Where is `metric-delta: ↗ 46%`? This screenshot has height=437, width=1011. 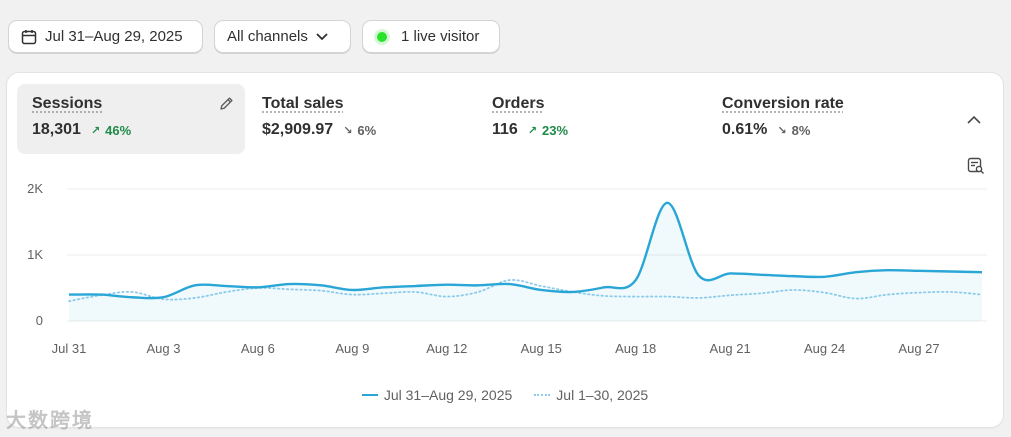 metric-delta: ↗ 46% is located at coordinates (111, 130).